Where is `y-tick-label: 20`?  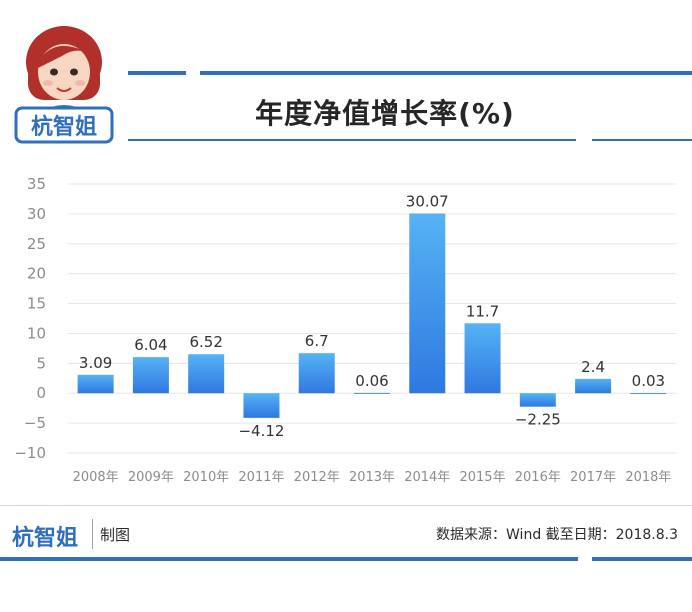 y-tick-label: 20 is located at coordinates (36, 274).